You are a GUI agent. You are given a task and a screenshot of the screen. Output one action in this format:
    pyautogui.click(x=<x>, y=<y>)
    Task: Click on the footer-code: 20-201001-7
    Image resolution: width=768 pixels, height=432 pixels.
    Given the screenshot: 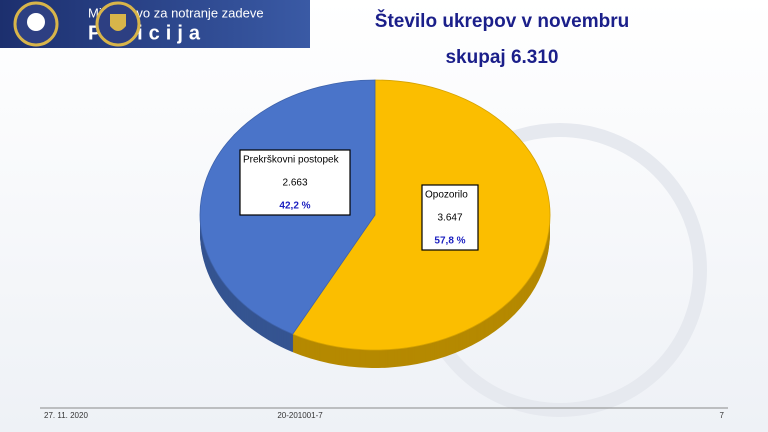 What is the action you would take?
    pyautogui.click(x=300, y=415)
    